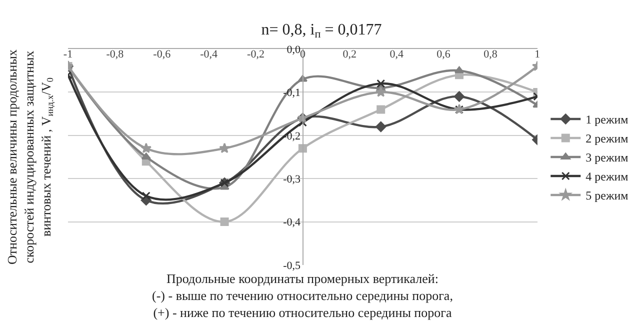 The width and height of the screenshot is (643, 331). Describe the element at coordinates (115, 54) in the screenshot. I see `x-tick-label: -0,8` at that location.